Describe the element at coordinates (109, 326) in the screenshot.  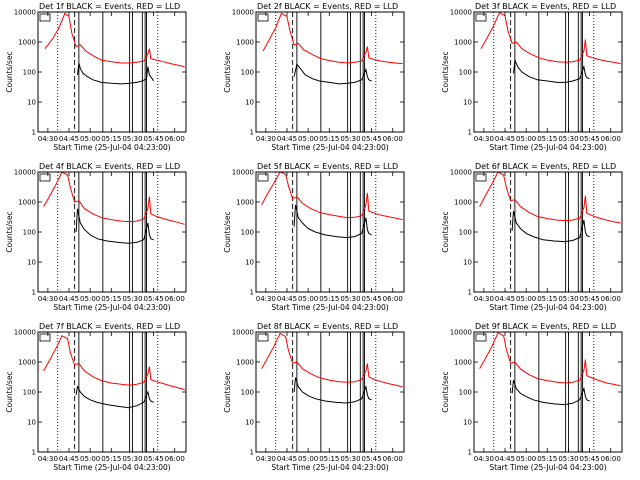
I see `chart-title: Det 7f BLACK = Events, RED = LLD` at that location.